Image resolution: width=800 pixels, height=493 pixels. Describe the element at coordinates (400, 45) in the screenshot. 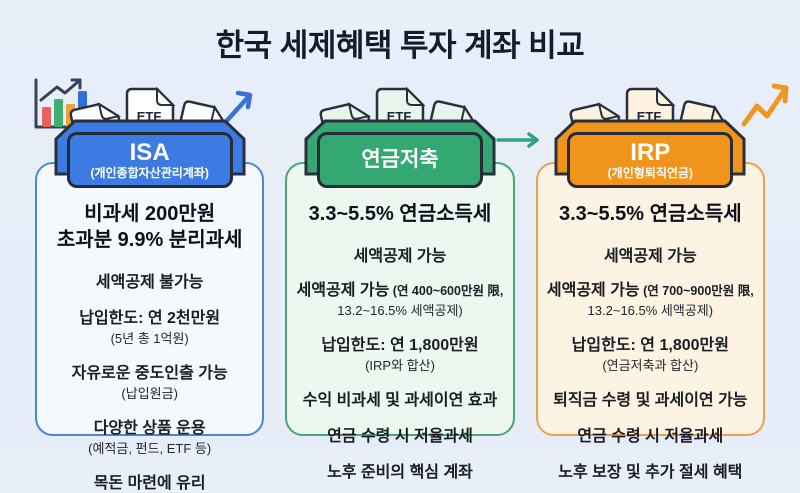

I see `page-title: 한국 세제혜택 투자 계좌 비교` at that location.